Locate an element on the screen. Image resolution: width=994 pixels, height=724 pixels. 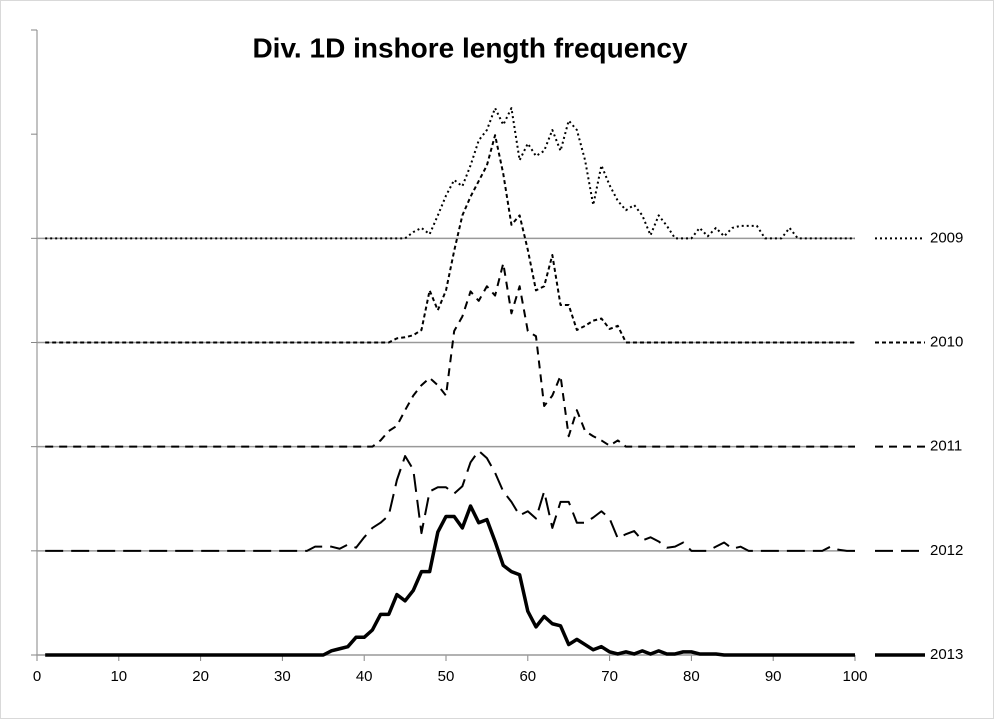
x-tick-label: 40 is located at coordinates (364, 676).